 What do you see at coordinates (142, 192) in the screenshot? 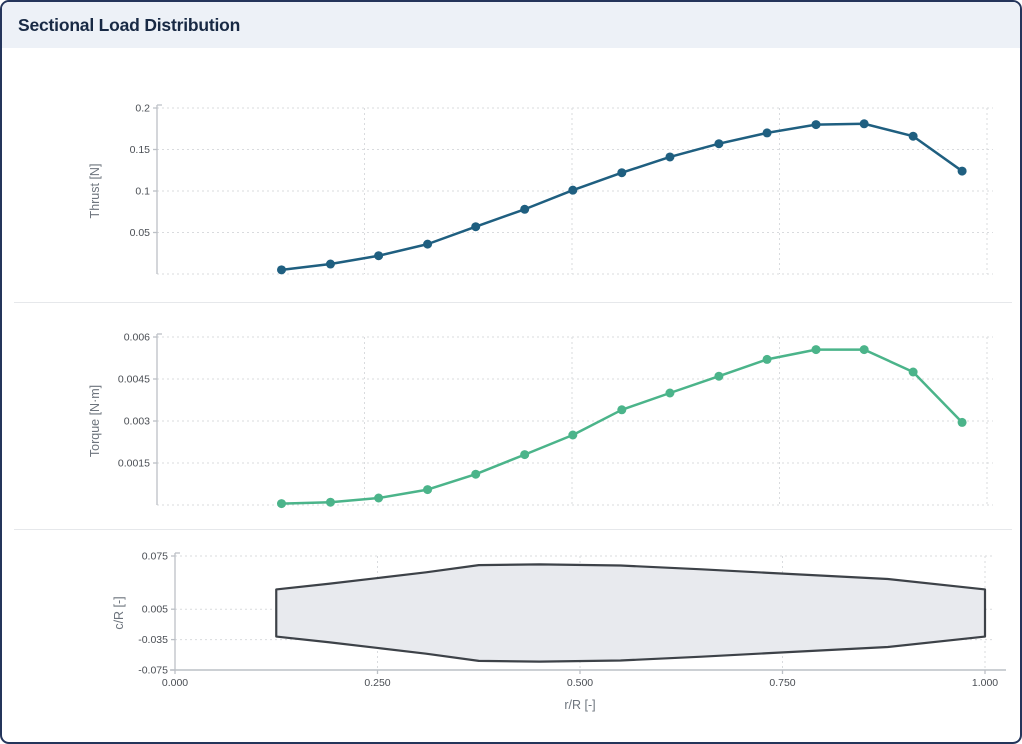
I see `y-tick-label: 0.1` at bounding box center [142, 192].